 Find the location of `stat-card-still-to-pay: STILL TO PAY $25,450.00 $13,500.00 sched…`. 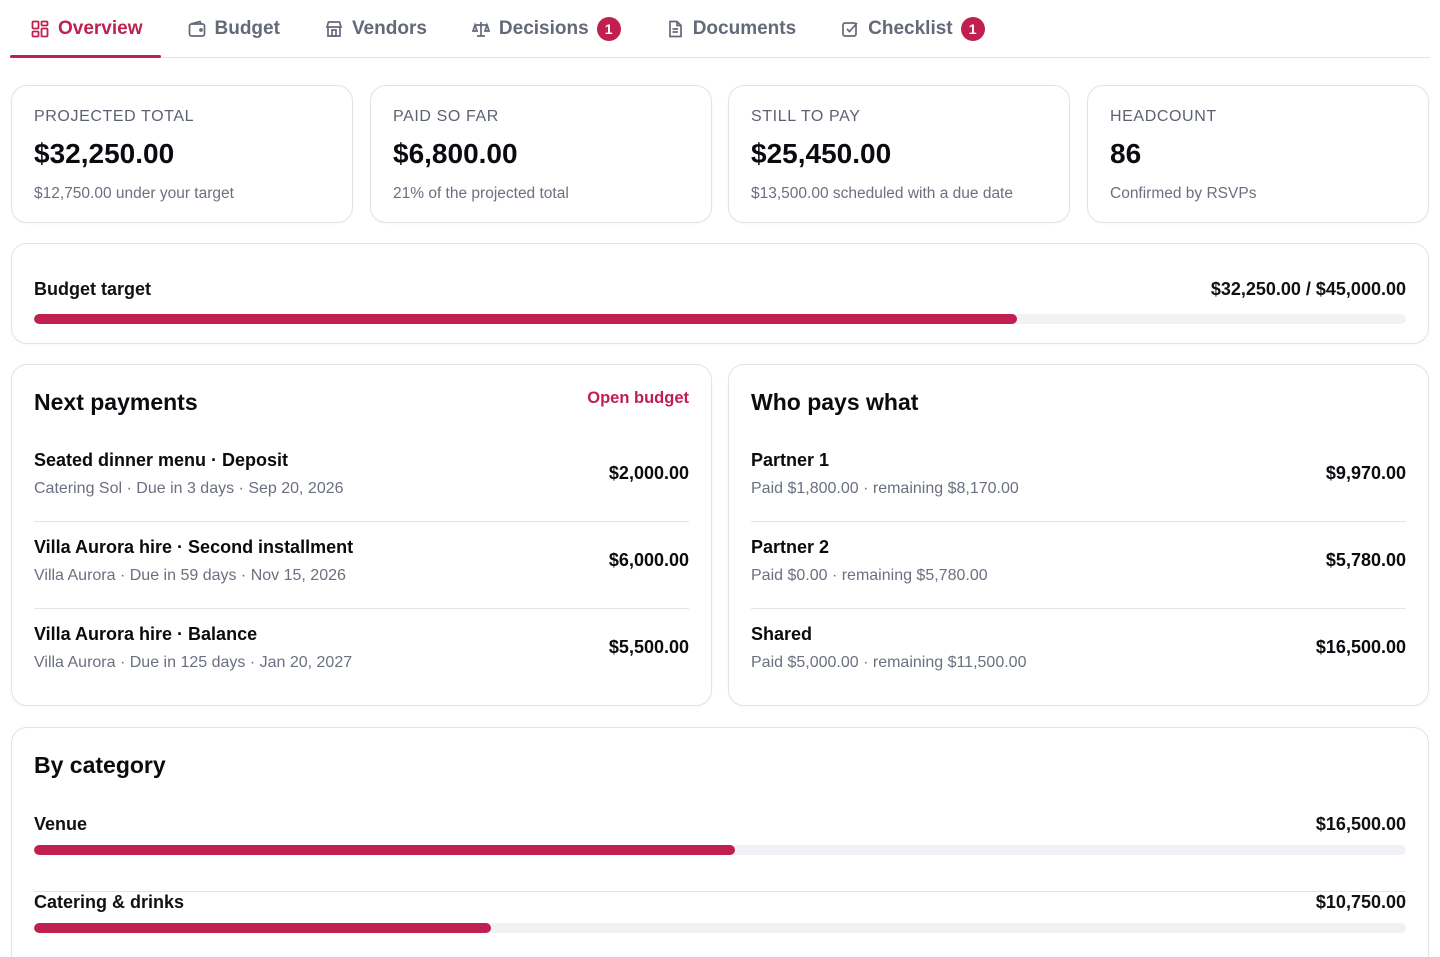

stat-card-still-to-pay: STILL TO PAY $25,450.00 $13,500.00 sched… is located at coordinates (899, 154).